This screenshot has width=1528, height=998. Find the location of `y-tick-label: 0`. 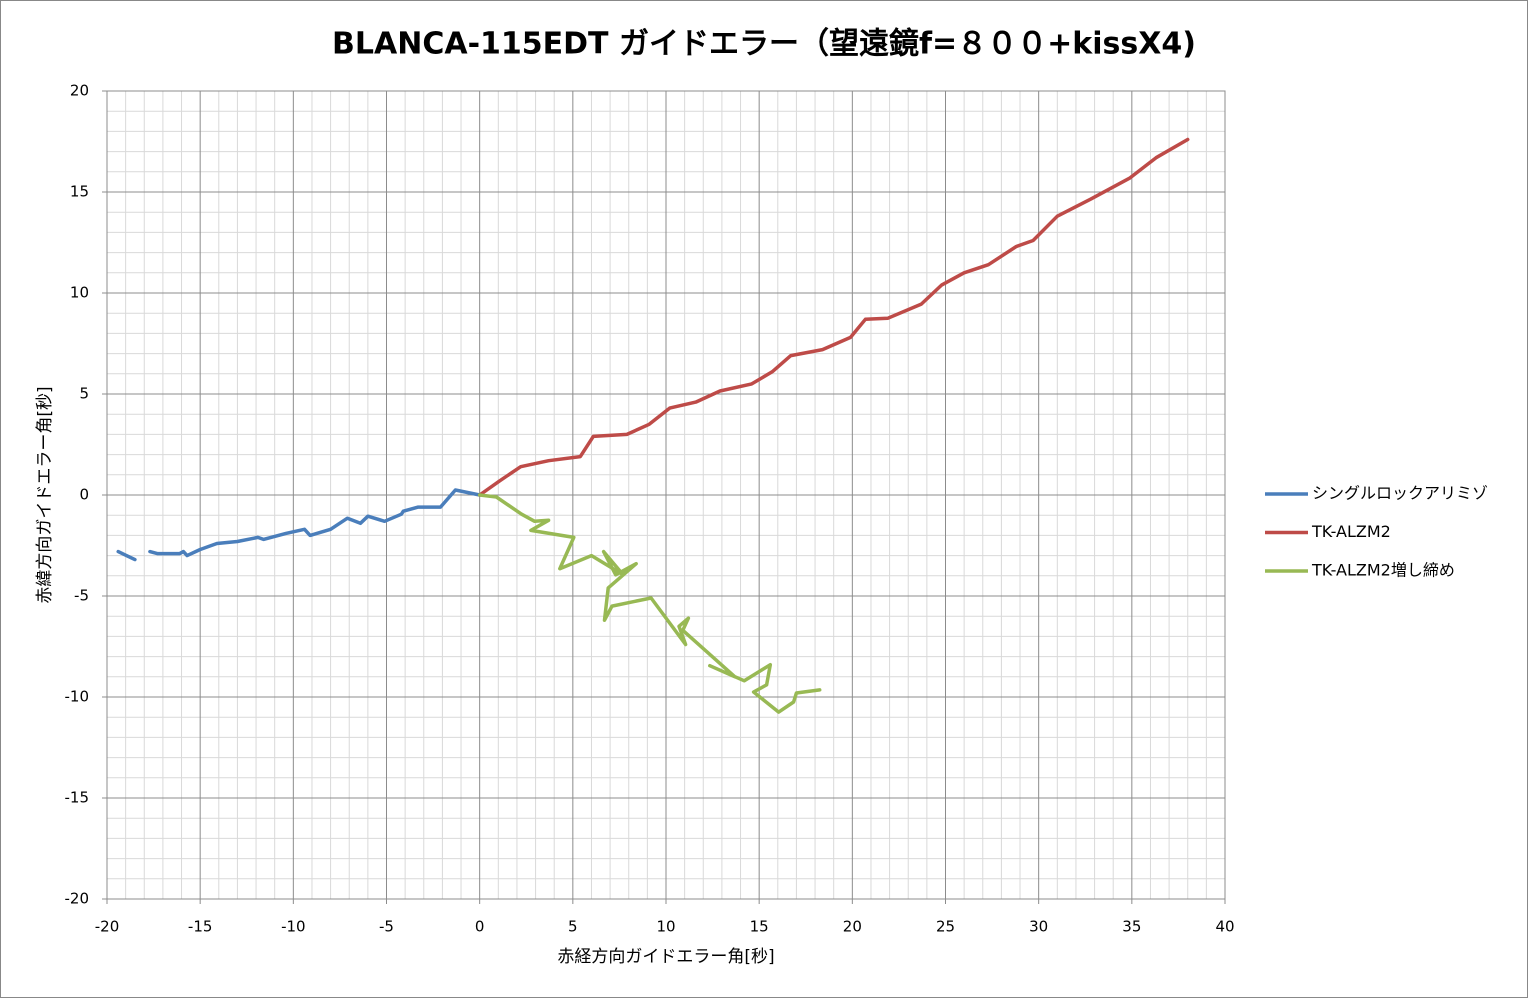

y-tick-label: 0 is located at coordinates (84, 495).